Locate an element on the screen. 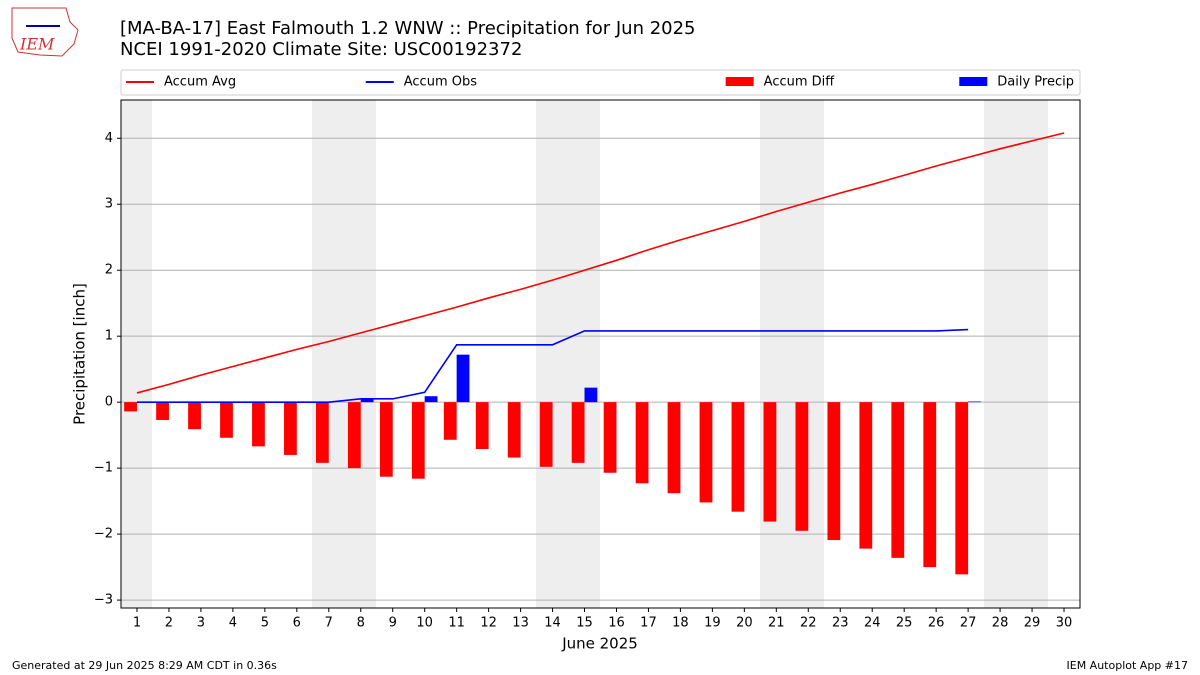  x-tick-label: 7 is located at coordinates (329, 623).